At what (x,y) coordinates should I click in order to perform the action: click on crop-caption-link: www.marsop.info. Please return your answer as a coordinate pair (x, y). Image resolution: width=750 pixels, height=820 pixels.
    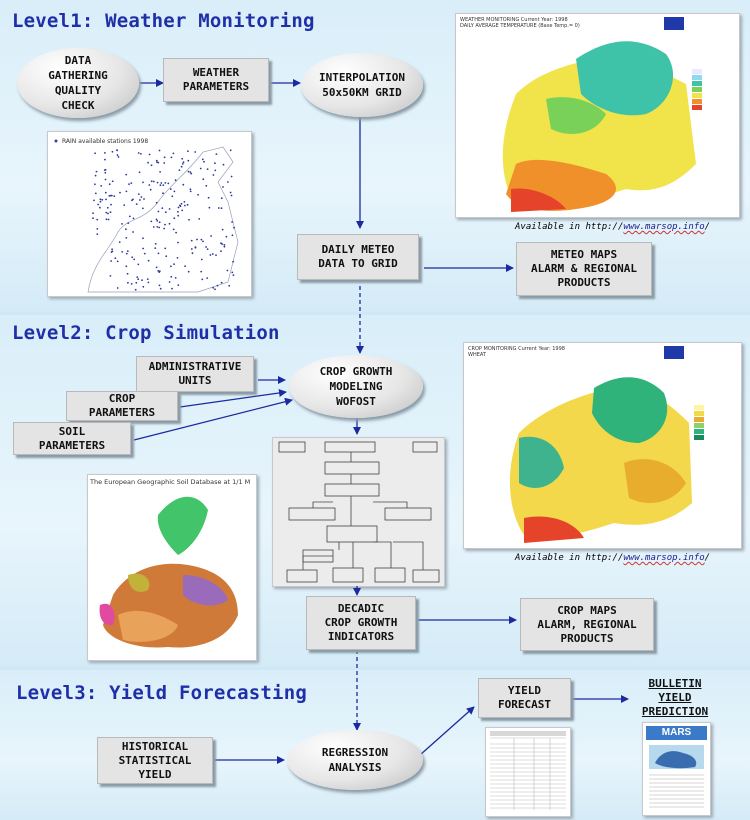
    Looking at the image, I should click on (664, 558).